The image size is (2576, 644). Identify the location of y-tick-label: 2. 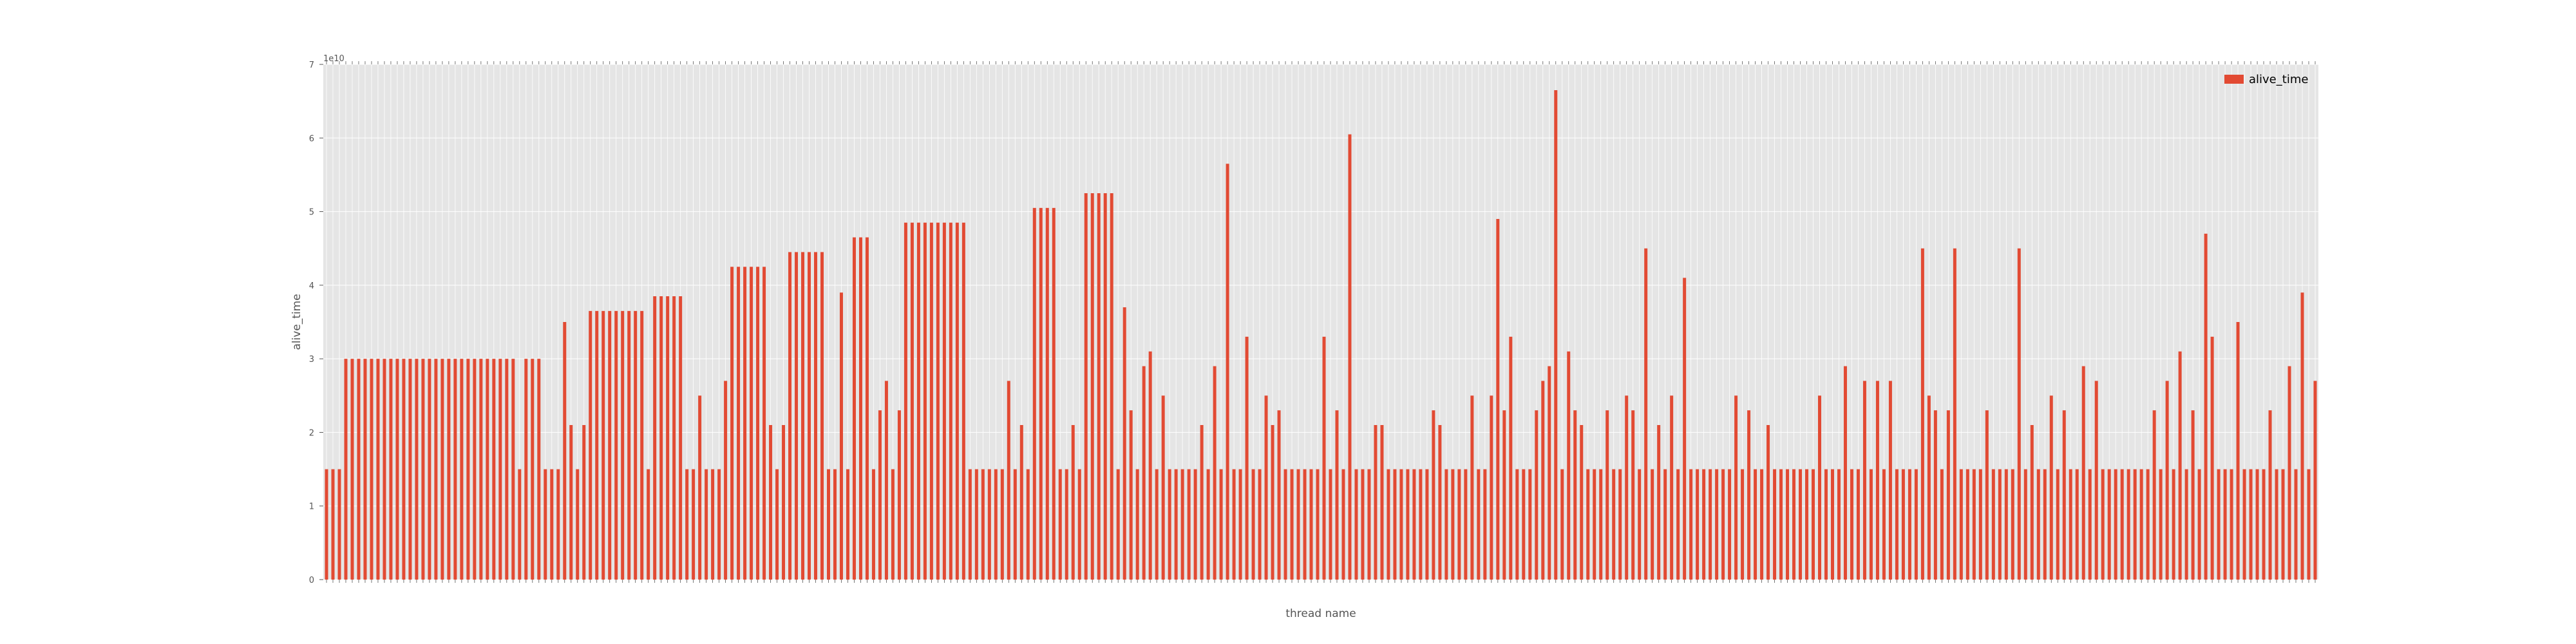
(311, 433).